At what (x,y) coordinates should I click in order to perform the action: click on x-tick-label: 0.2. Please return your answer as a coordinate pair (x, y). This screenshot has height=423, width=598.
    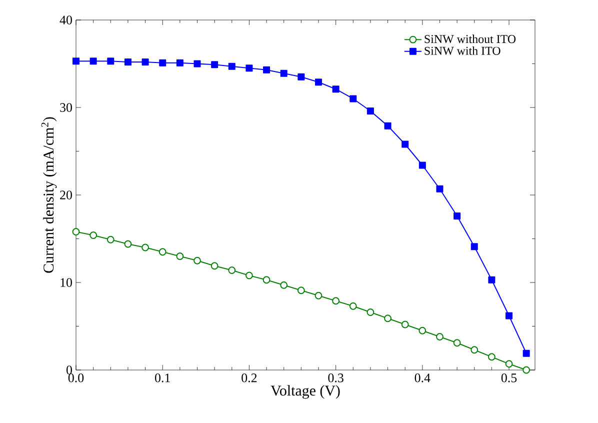
    Looking at the image, I should click on (249, 378).